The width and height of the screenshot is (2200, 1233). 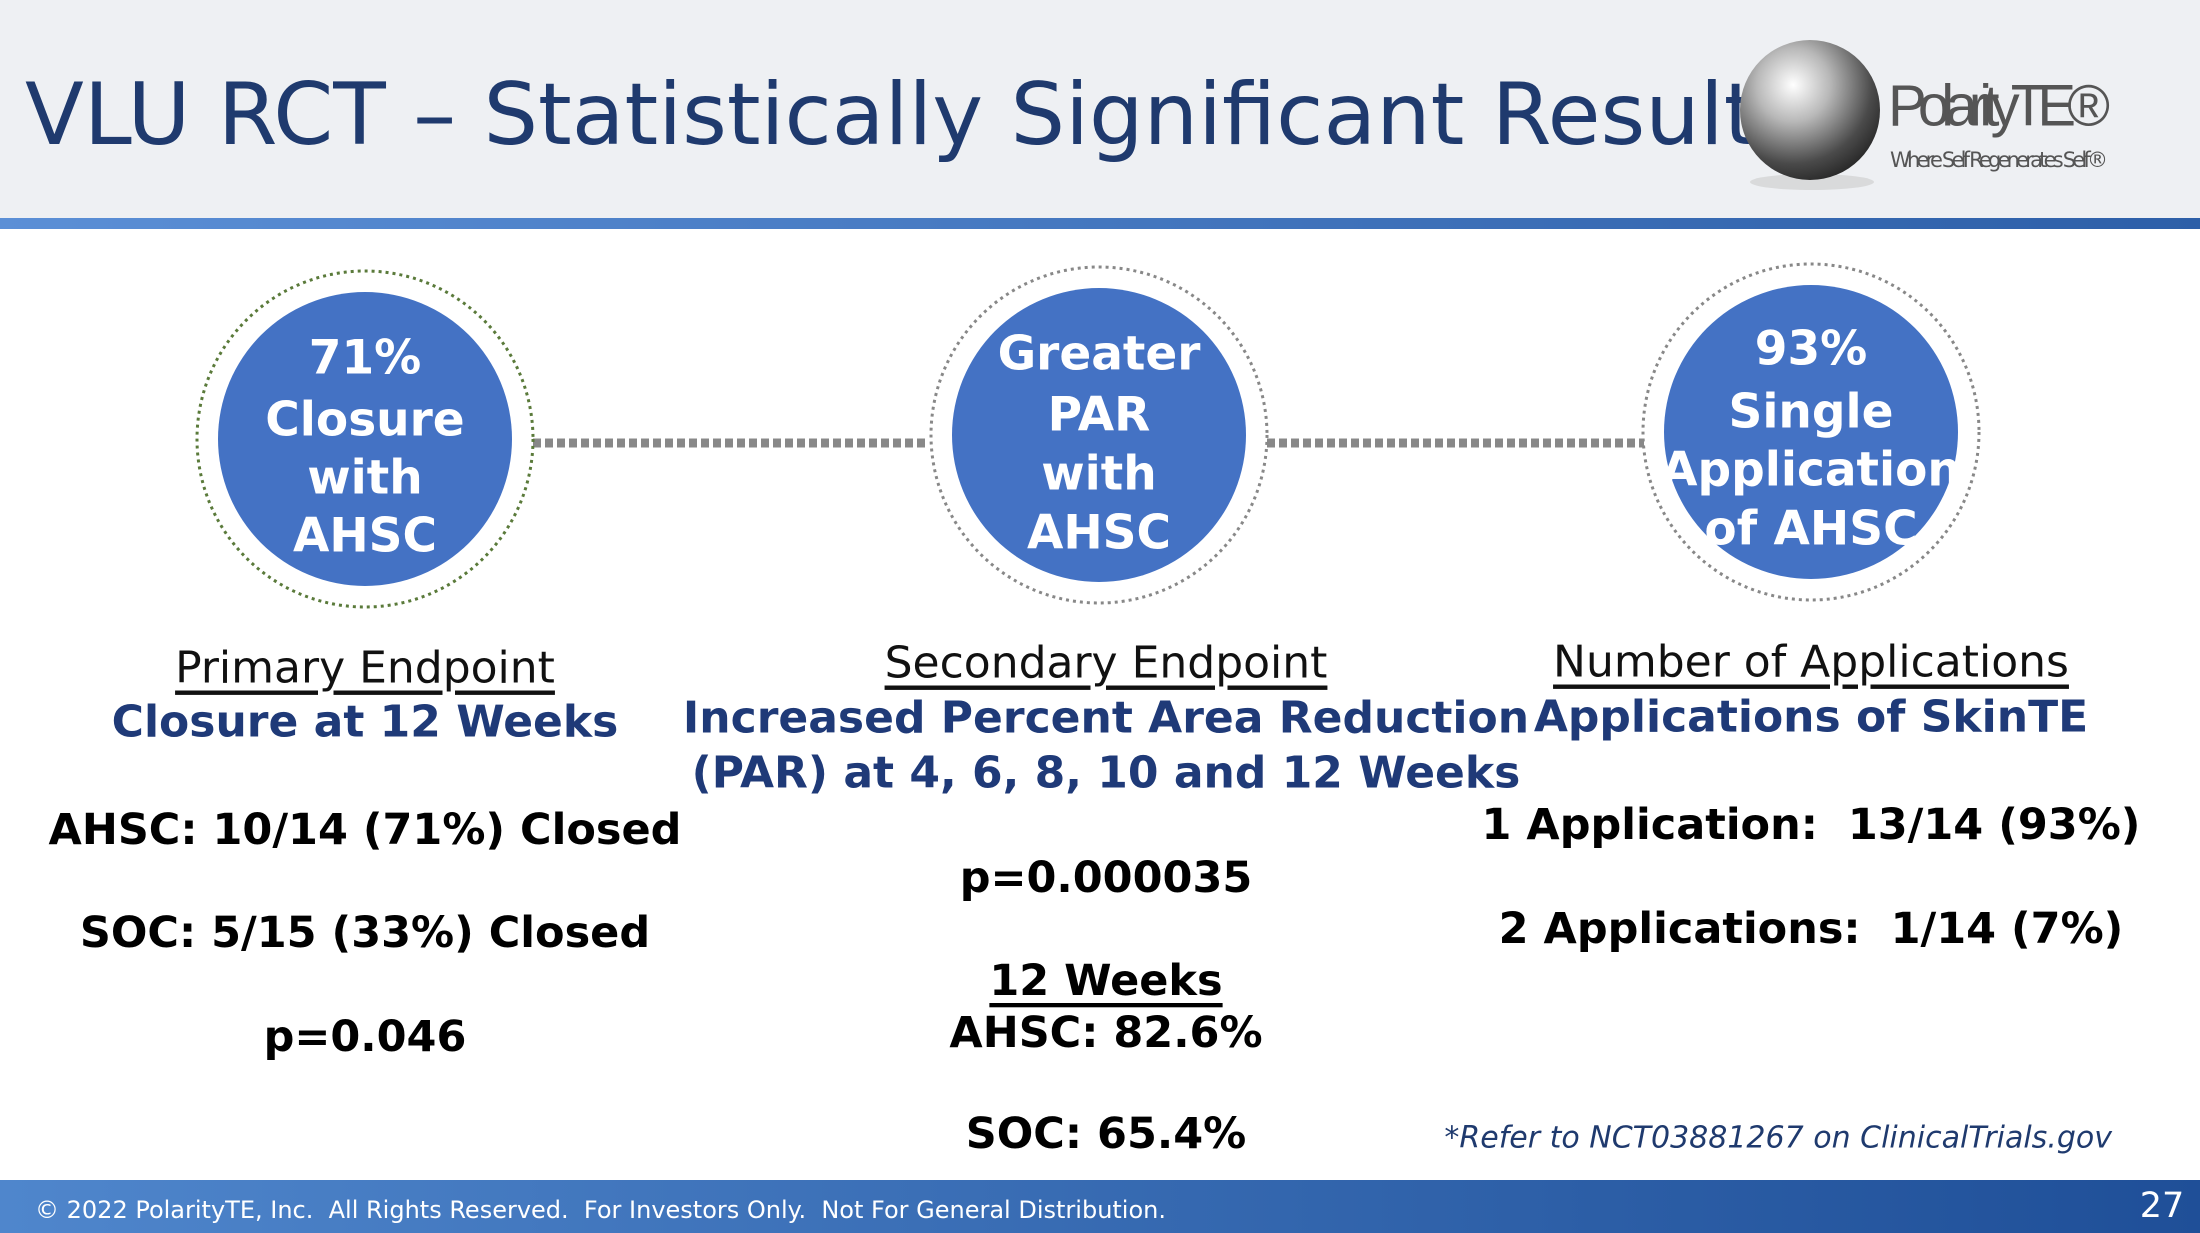 I want to click on subheading: Applications of SkinTE, so click(x=1811, y=717).